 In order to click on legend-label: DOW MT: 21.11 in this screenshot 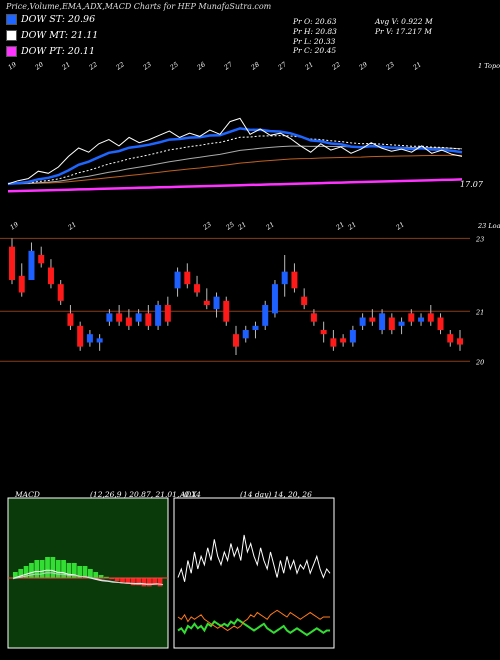, I will do `click(60, 35)`.